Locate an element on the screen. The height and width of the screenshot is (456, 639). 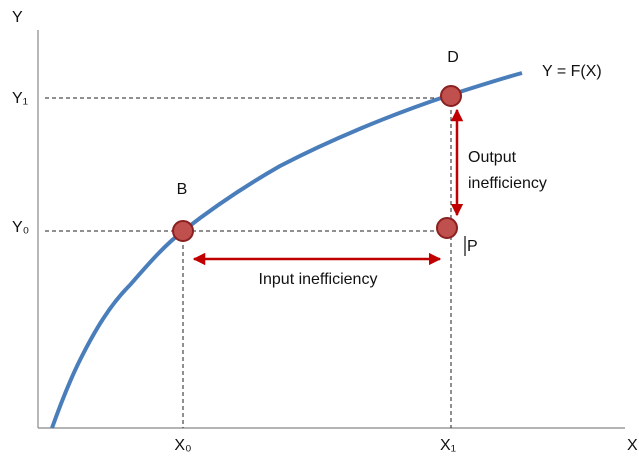
point-d-label: D is located at coordinates (453, 57).